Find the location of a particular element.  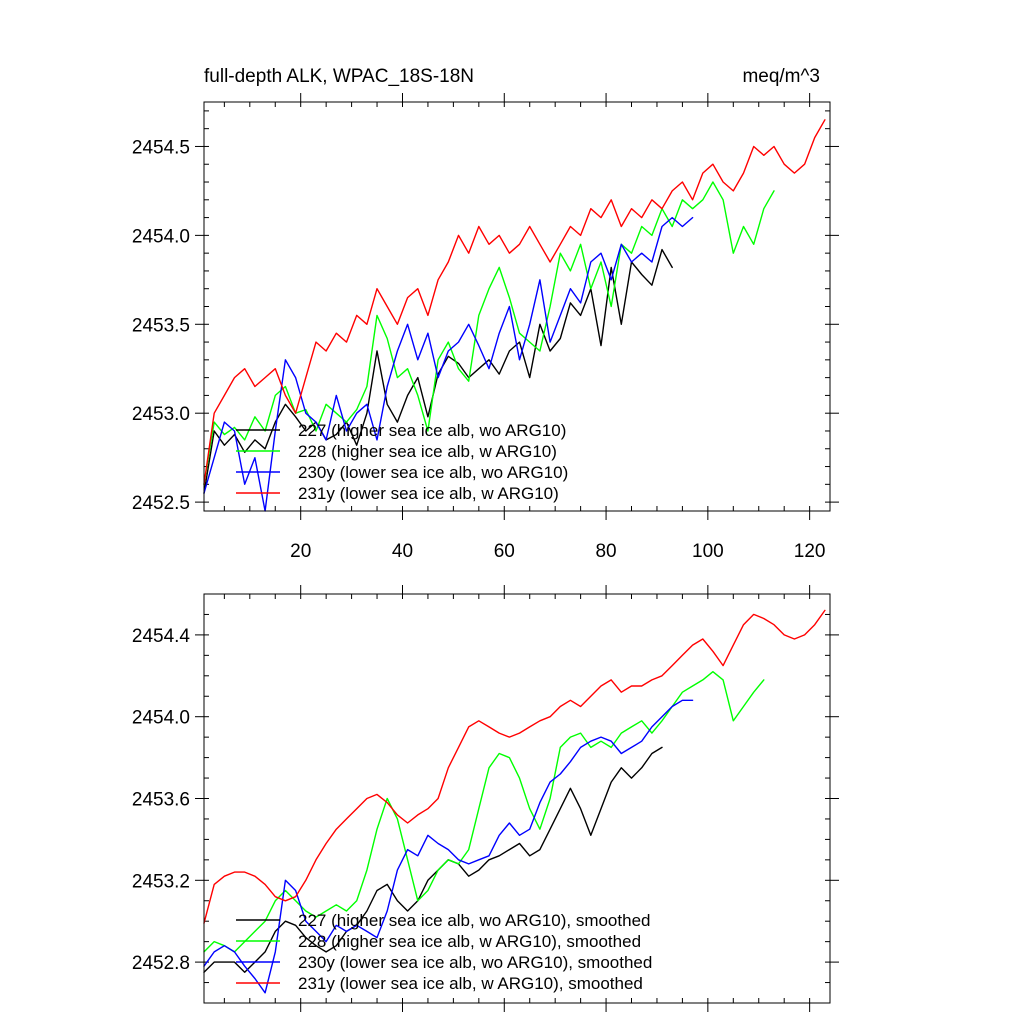

x-tick-label: 120 is located at coordinates (810, 551).